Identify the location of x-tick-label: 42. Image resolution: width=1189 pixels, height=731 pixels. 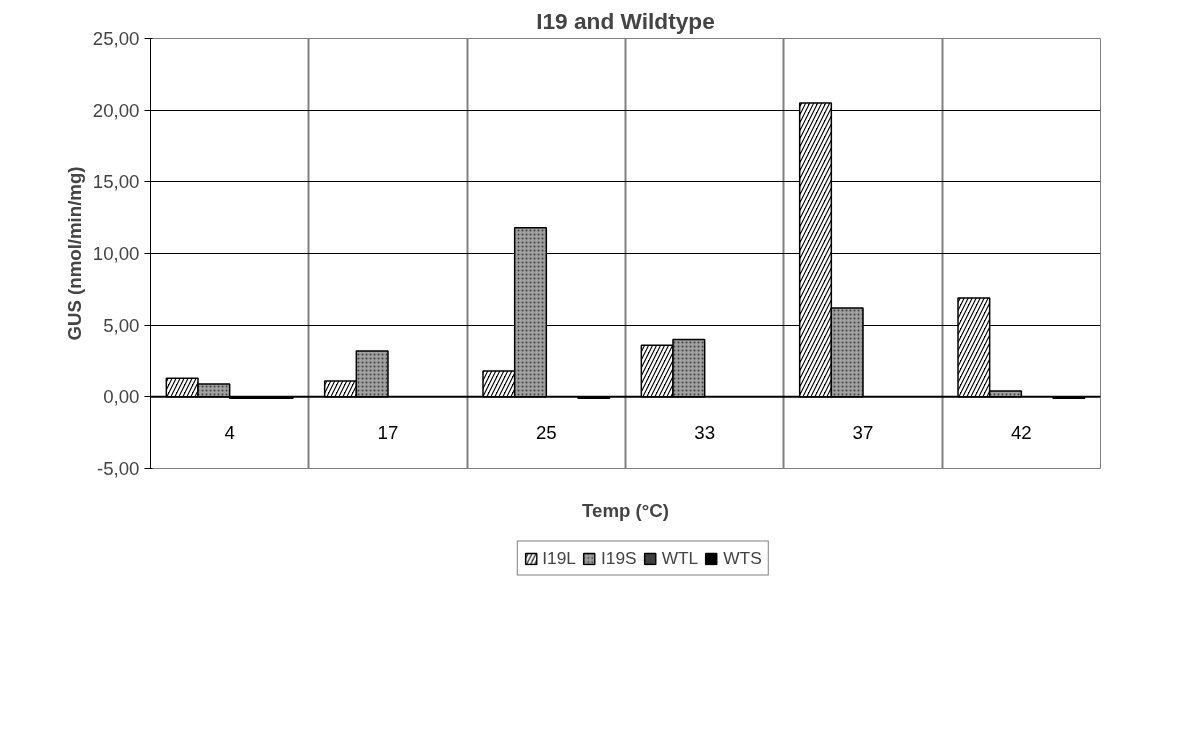
(1021, 433).